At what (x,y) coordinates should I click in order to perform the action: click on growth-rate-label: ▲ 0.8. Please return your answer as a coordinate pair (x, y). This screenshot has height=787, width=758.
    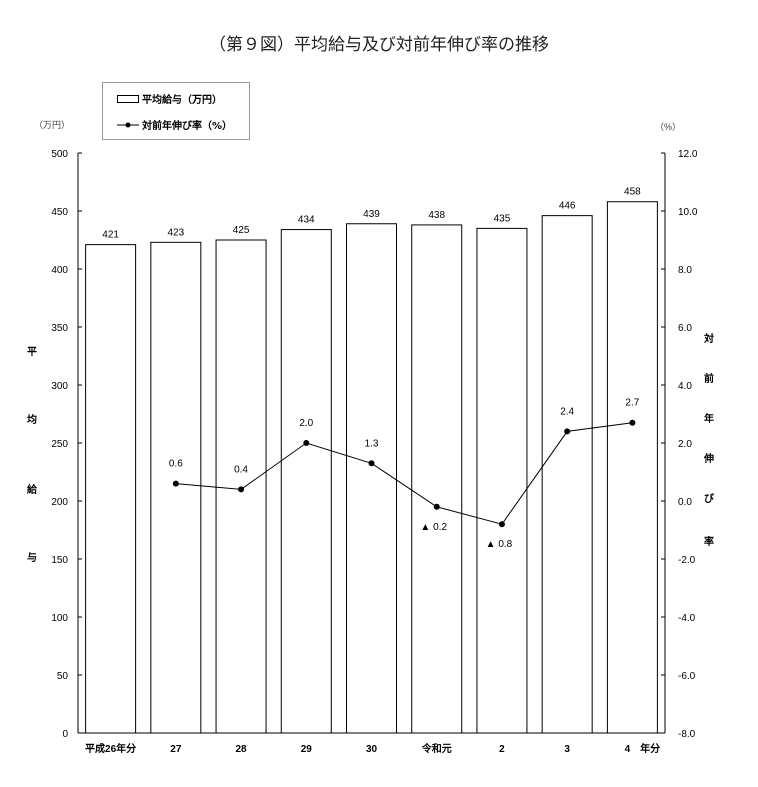
    Looking at the image, I should click on (499, 544).